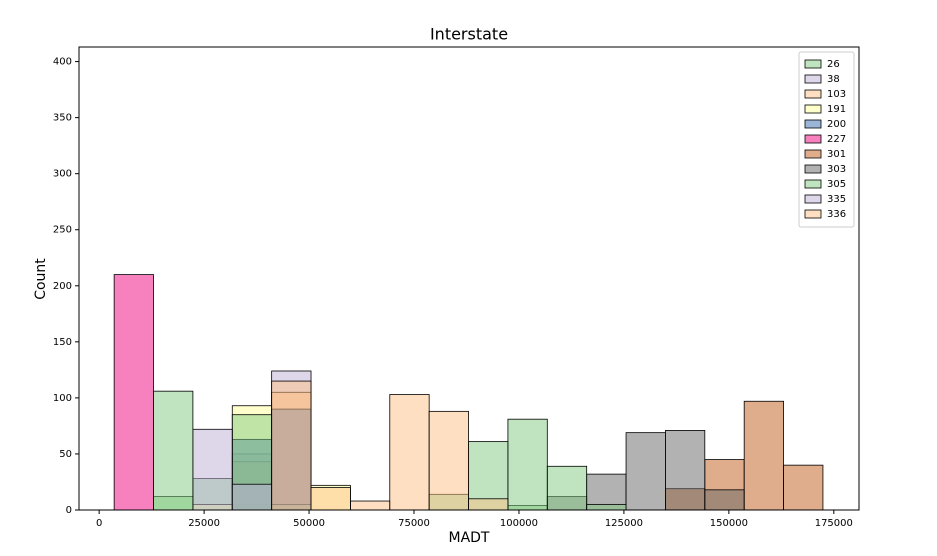  I want to click on legend-label: 191, so click(836, 109).